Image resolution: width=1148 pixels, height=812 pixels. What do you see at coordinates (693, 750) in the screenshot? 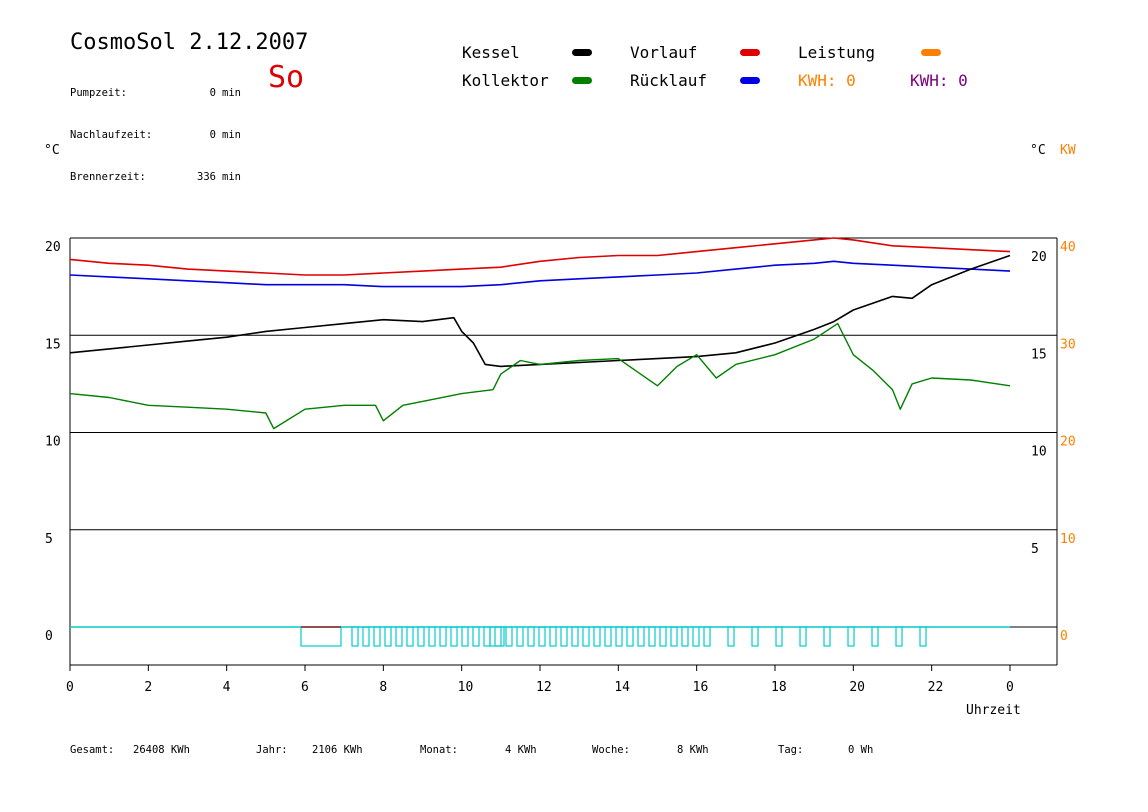
I see `footer-woche-value: 8 KWh` at bounding box center [693, 750].